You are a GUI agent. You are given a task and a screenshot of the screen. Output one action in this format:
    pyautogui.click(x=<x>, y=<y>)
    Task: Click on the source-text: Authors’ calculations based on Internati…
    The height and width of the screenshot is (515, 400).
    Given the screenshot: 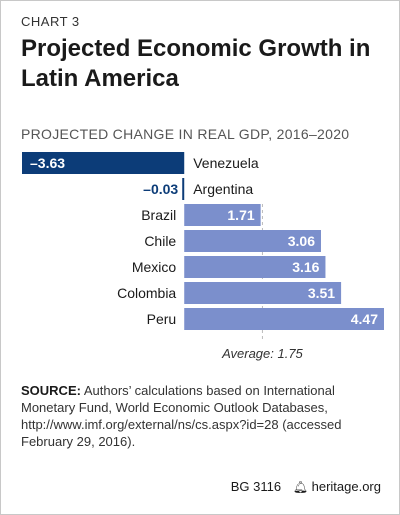 What is the action you would take?
    pyautogui.click(x=181, y=416)
    